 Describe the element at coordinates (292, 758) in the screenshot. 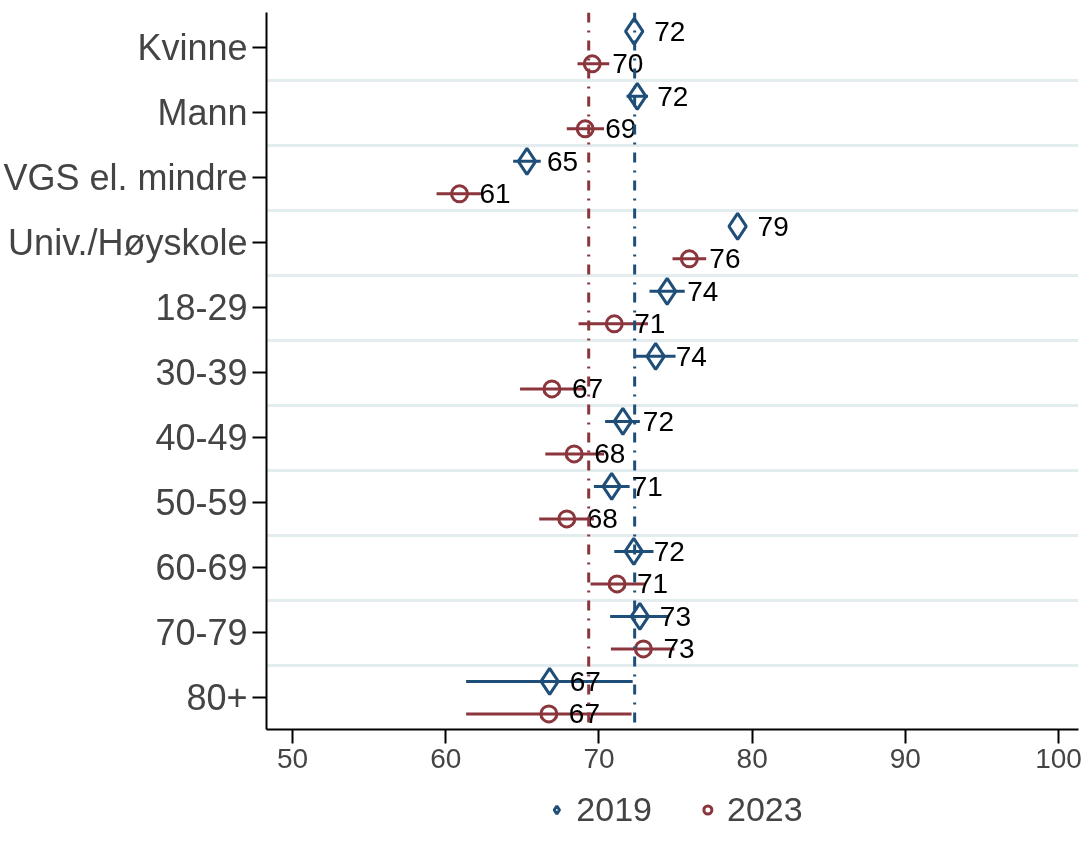

I see `x-tick-label: 50` at that location.